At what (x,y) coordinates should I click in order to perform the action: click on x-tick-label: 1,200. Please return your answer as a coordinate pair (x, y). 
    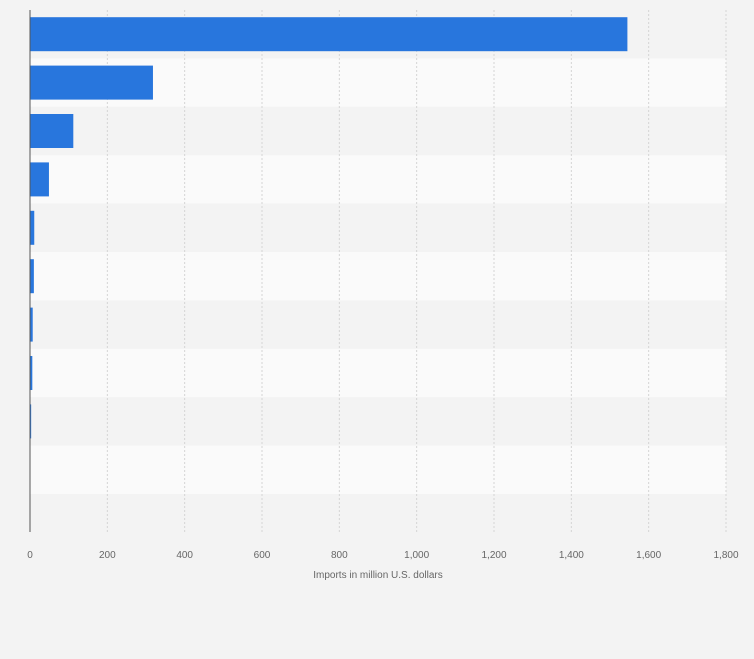
    Looking at the image, I should click on (493, 555).